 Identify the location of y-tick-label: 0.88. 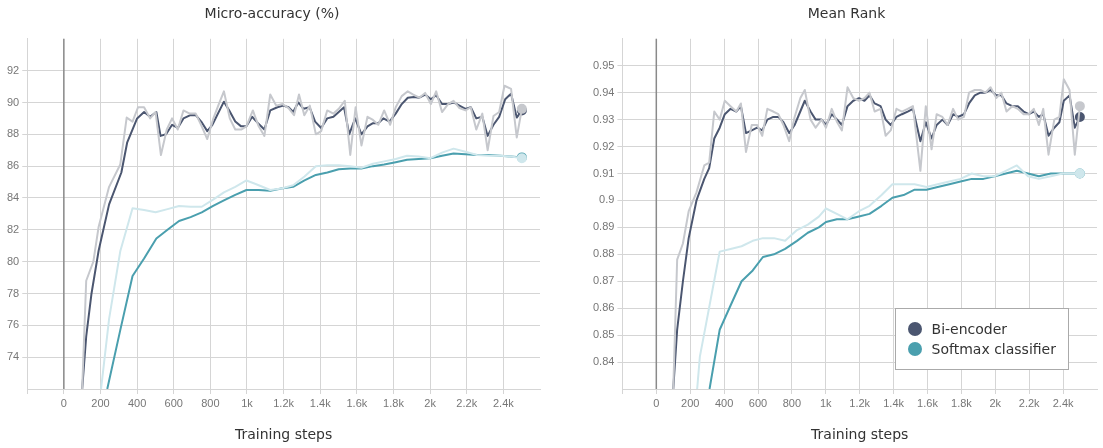
(603, 253).